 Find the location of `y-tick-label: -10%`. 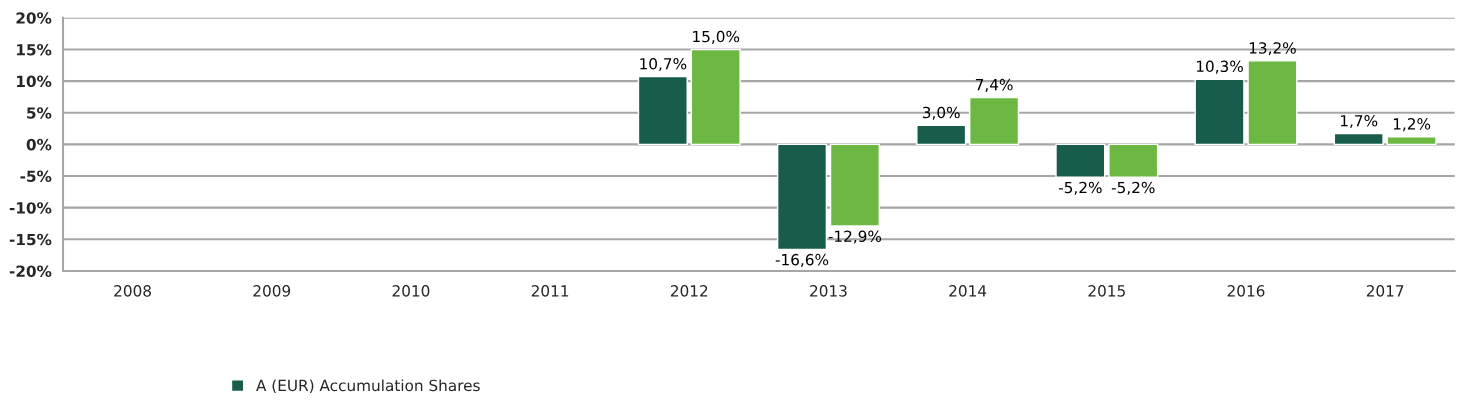

y-tick-label: -10% is located at coordinates (30, 208).